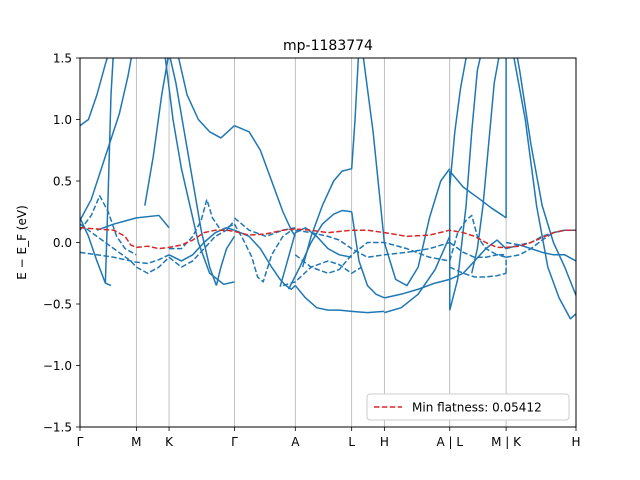 This screenshot has width=640, height=480. I want to click on y-tick-label: 0.0, so click(62, 243).